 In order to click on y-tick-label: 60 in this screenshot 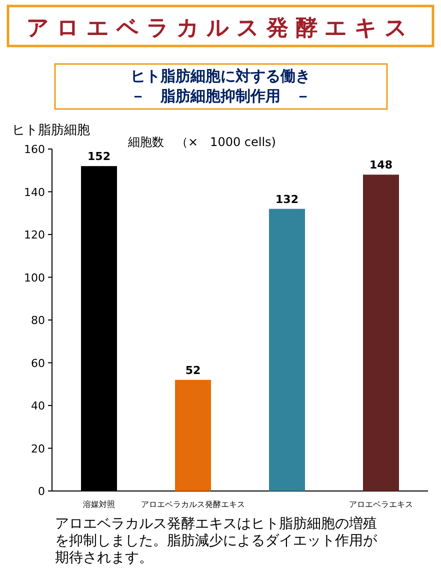, I will do `click(38, 363)`.